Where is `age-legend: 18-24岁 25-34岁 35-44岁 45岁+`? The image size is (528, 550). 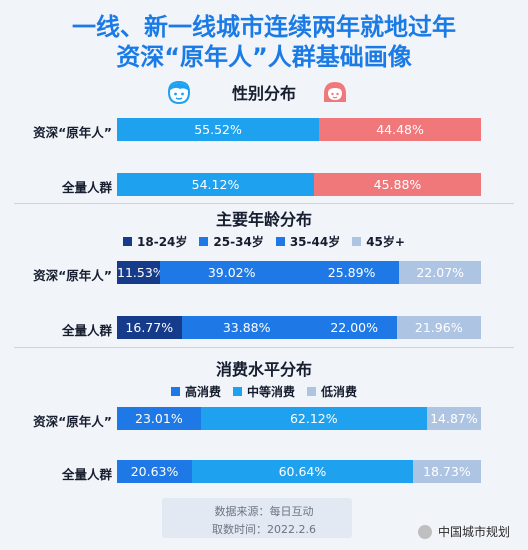
age-legend: 18-24岁 25-34岁 35-44岁 45岁+ is located at coordinates (264, 241).